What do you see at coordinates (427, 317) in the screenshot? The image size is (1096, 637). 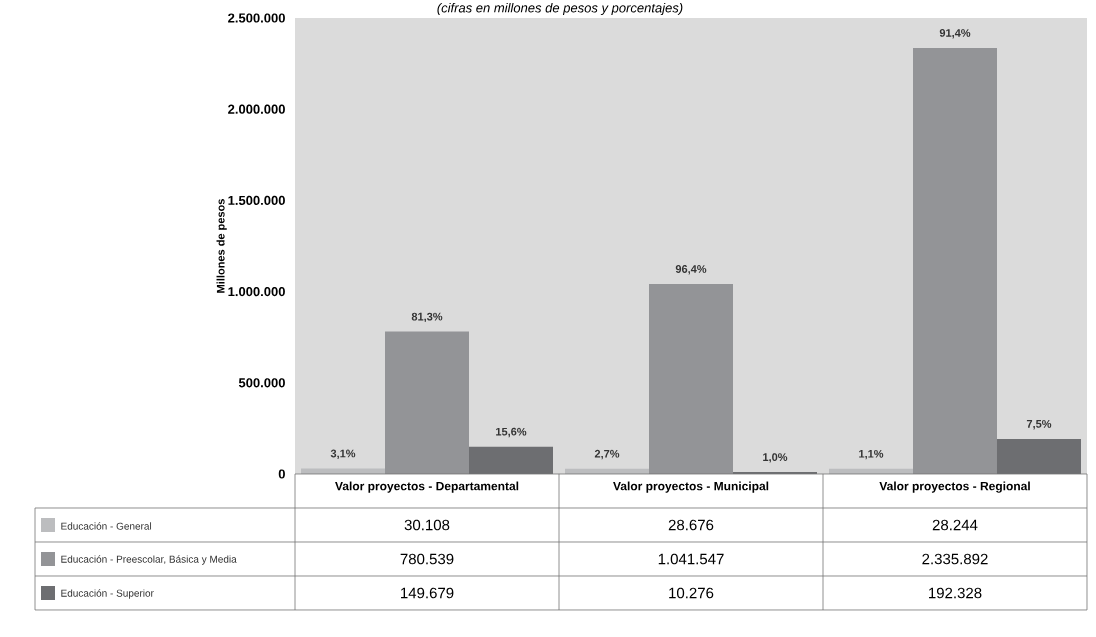 I see `annotation: 81,3%` at bounding box center [427, 317].